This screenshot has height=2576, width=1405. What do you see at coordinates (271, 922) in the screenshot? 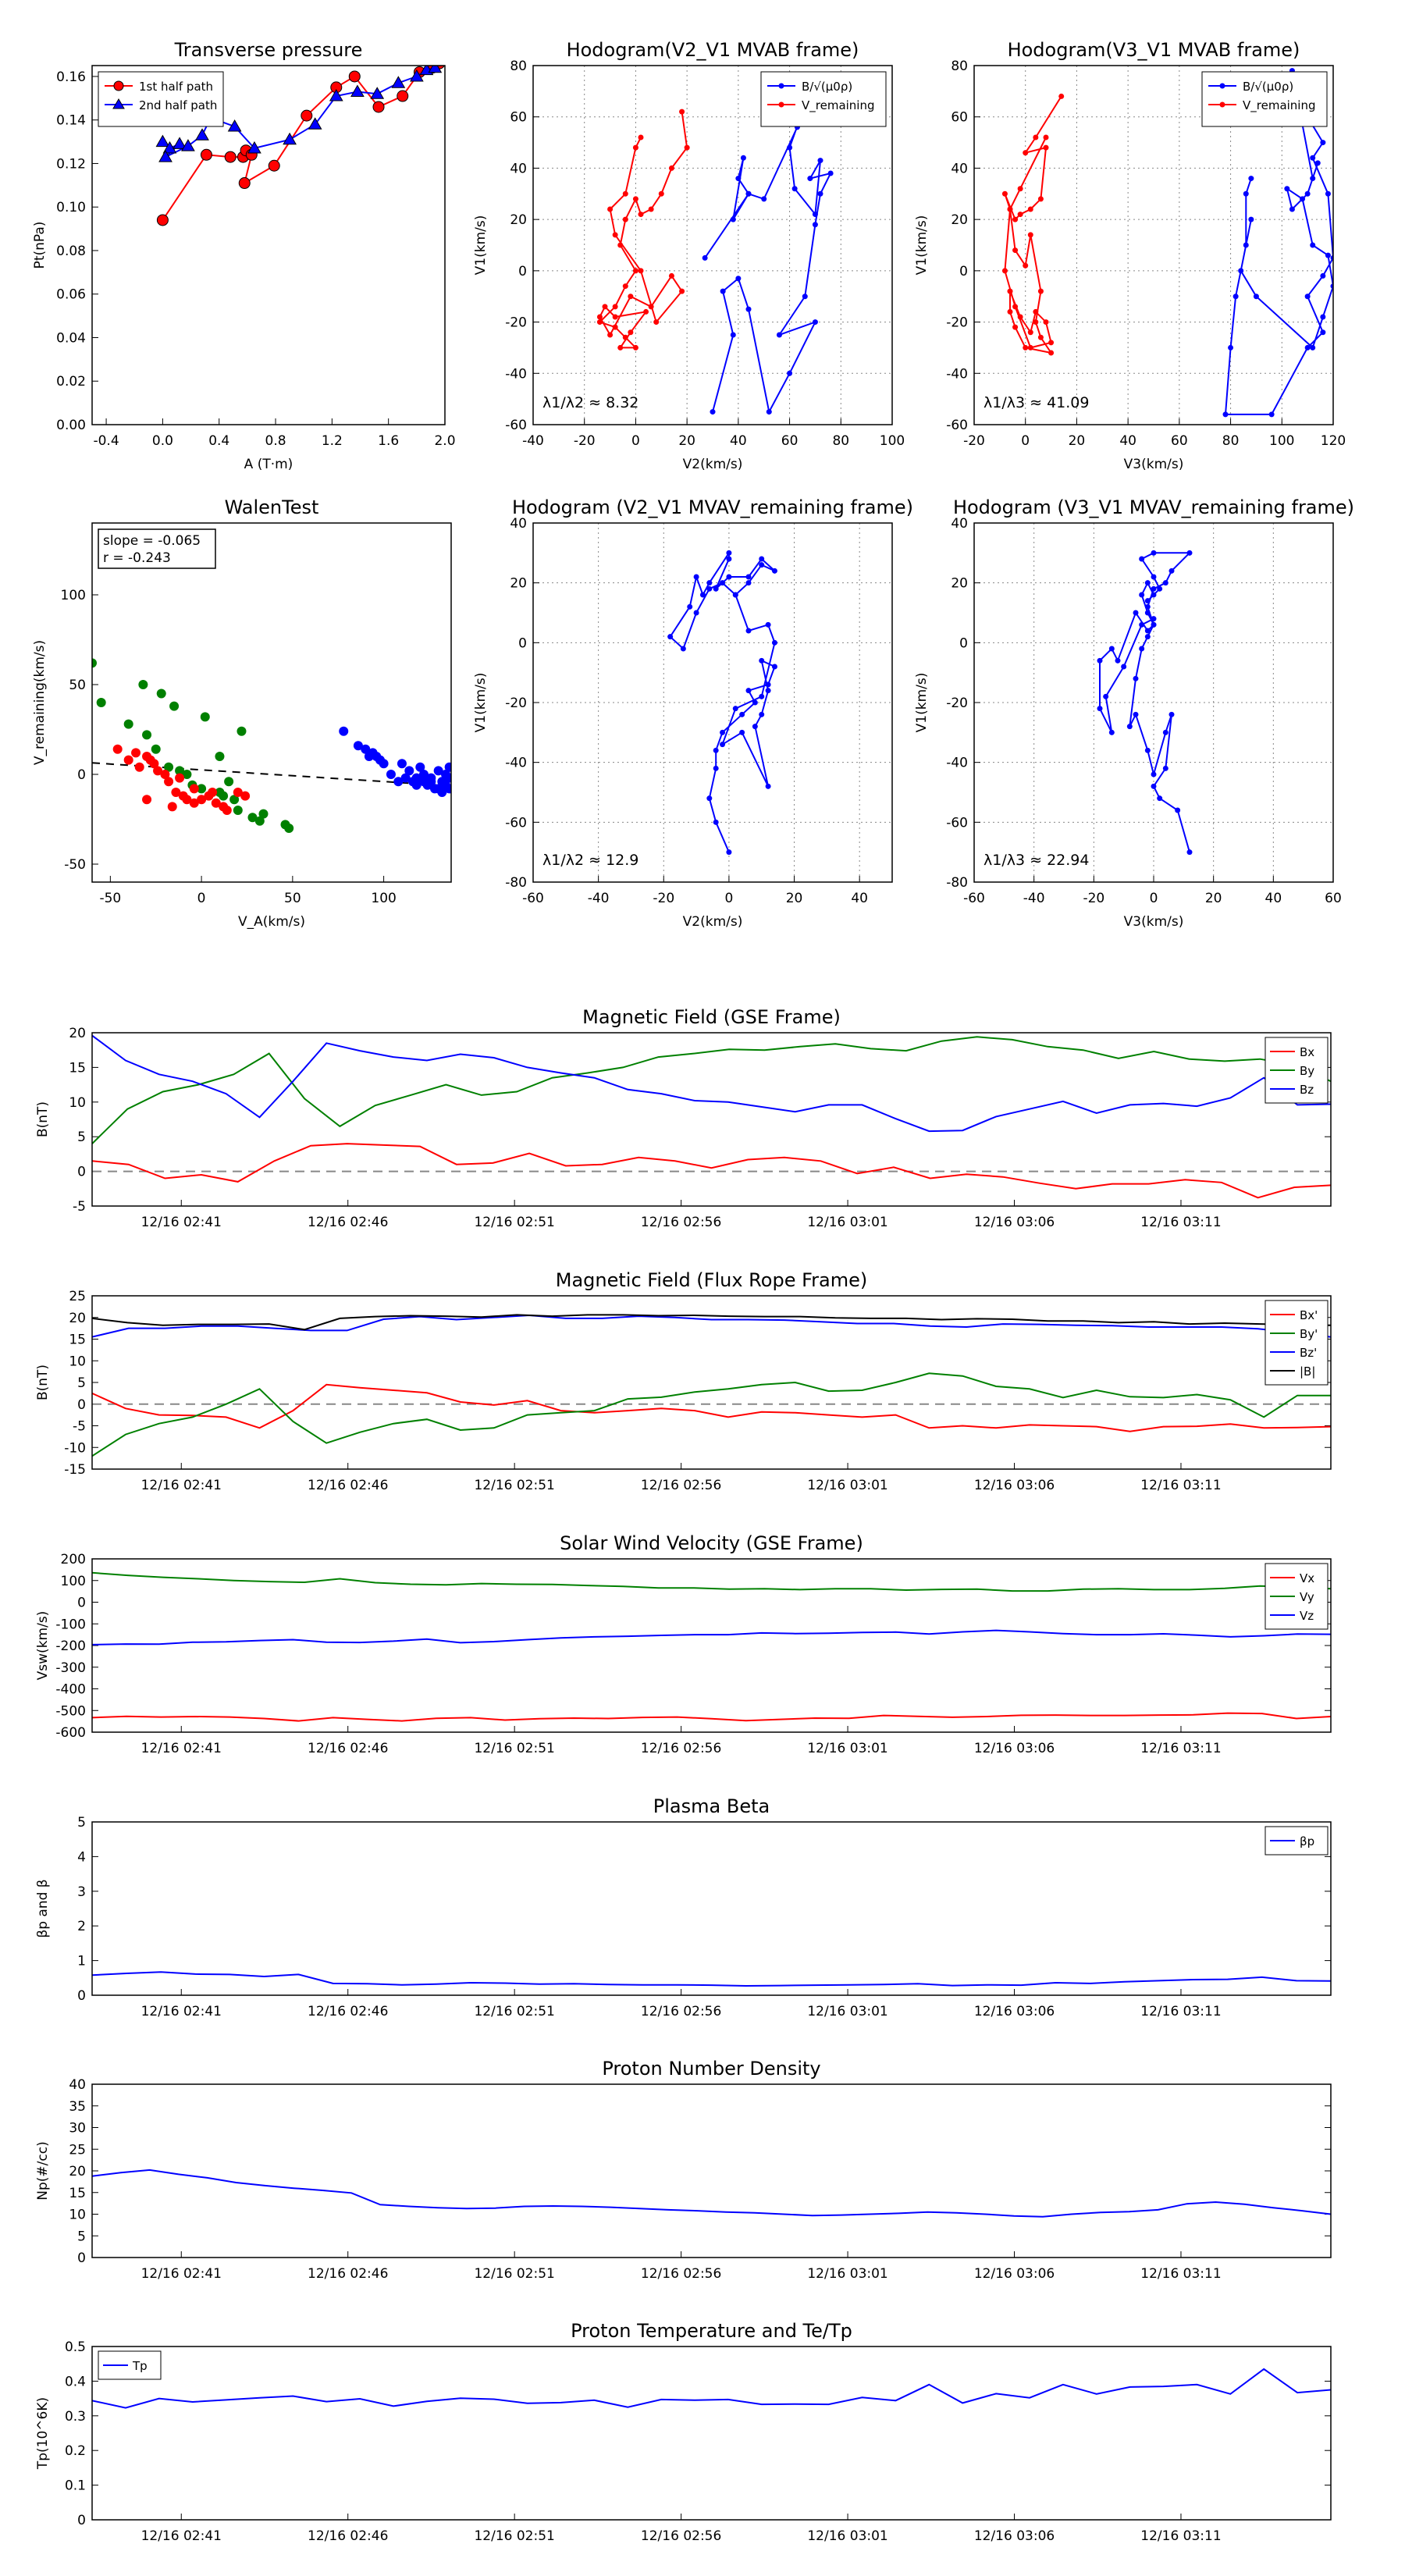
I see `x-axis-label: V_A(km/s)` at bounding box center [271, 922].